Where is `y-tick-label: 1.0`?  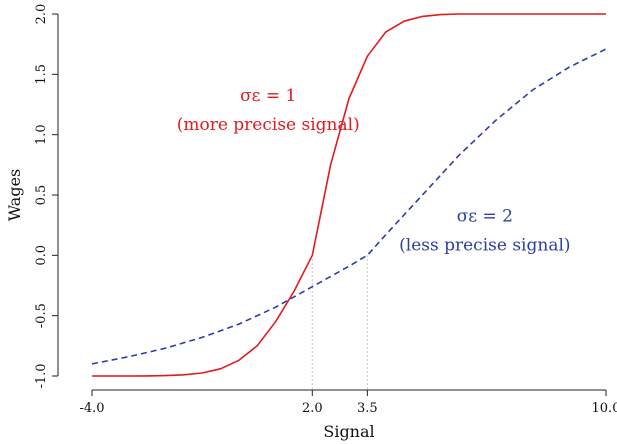 y-tick-label: 1.0 is located at coordinates (41, 134).